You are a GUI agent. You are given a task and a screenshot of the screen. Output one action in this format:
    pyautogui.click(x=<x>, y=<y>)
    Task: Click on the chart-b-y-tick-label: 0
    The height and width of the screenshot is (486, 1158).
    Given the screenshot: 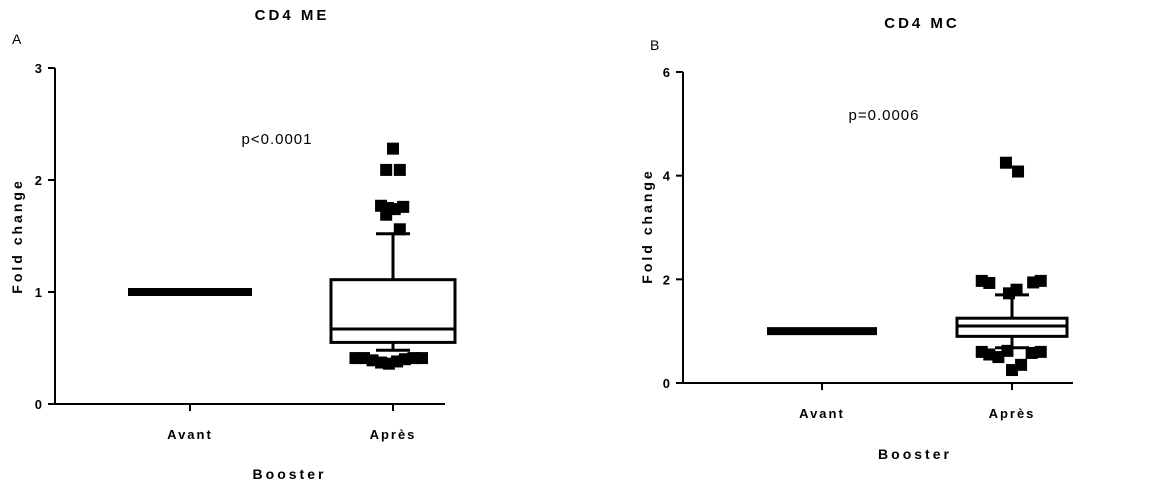 What is the action you would take?
    pyautogui.click(x=666, y=383)
    